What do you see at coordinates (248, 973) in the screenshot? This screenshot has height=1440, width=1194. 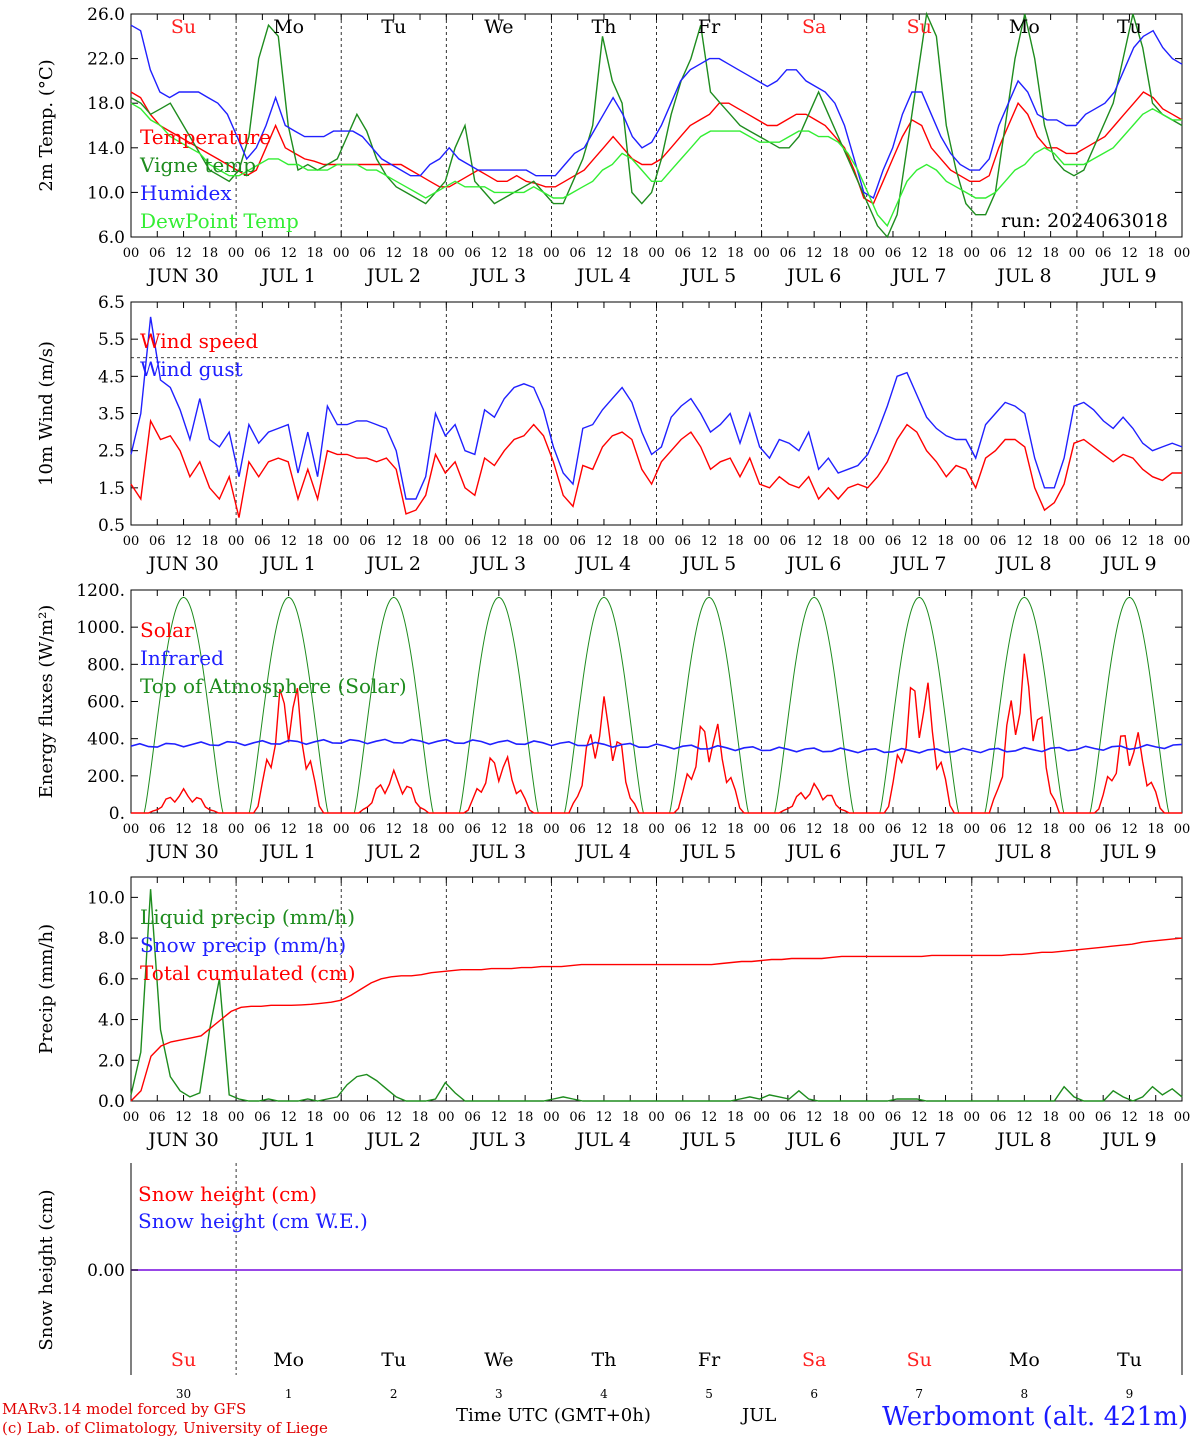 I see `legend-total-cumulated-cm-: Total cumulated (cm)` at bounding box center [248, 973].